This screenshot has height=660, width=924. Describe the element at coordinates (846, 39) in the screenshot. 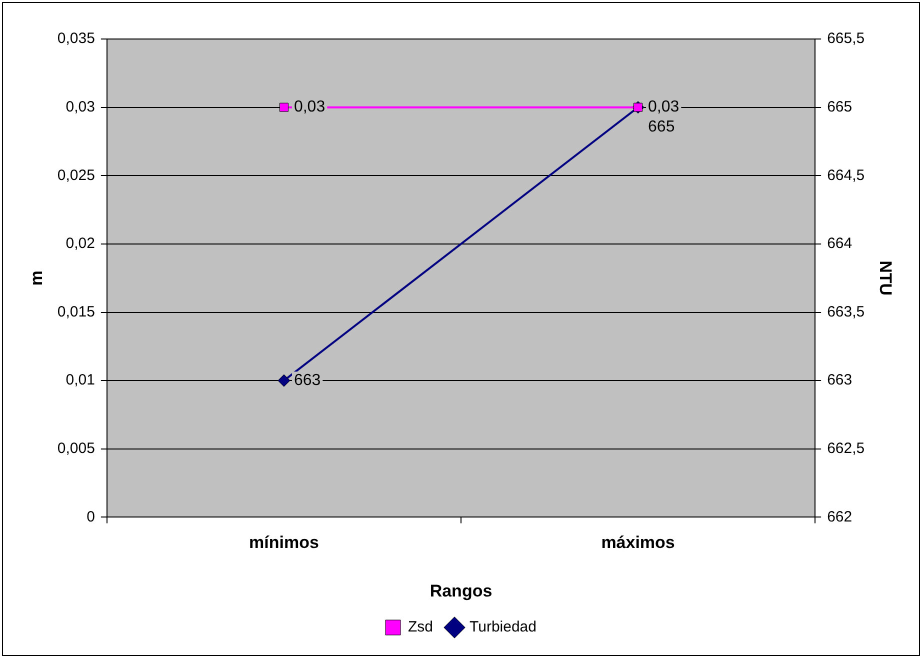

I see `y2-tick-label: 665,5` at that location.